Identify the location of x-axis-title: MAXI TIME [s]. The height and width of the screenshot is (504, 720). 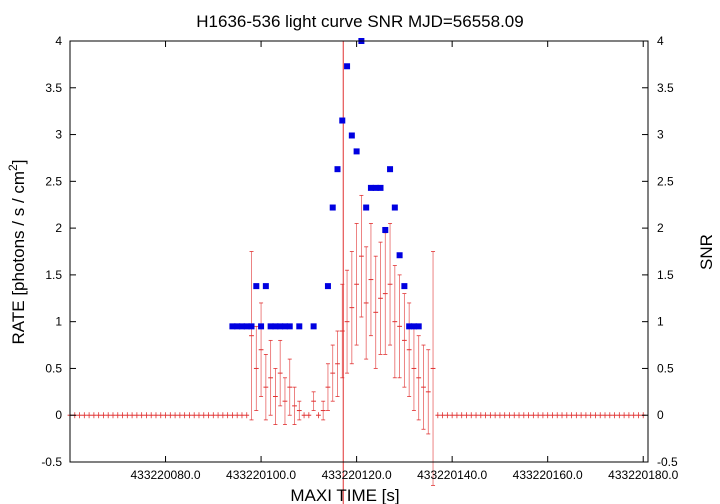
(344, 495).